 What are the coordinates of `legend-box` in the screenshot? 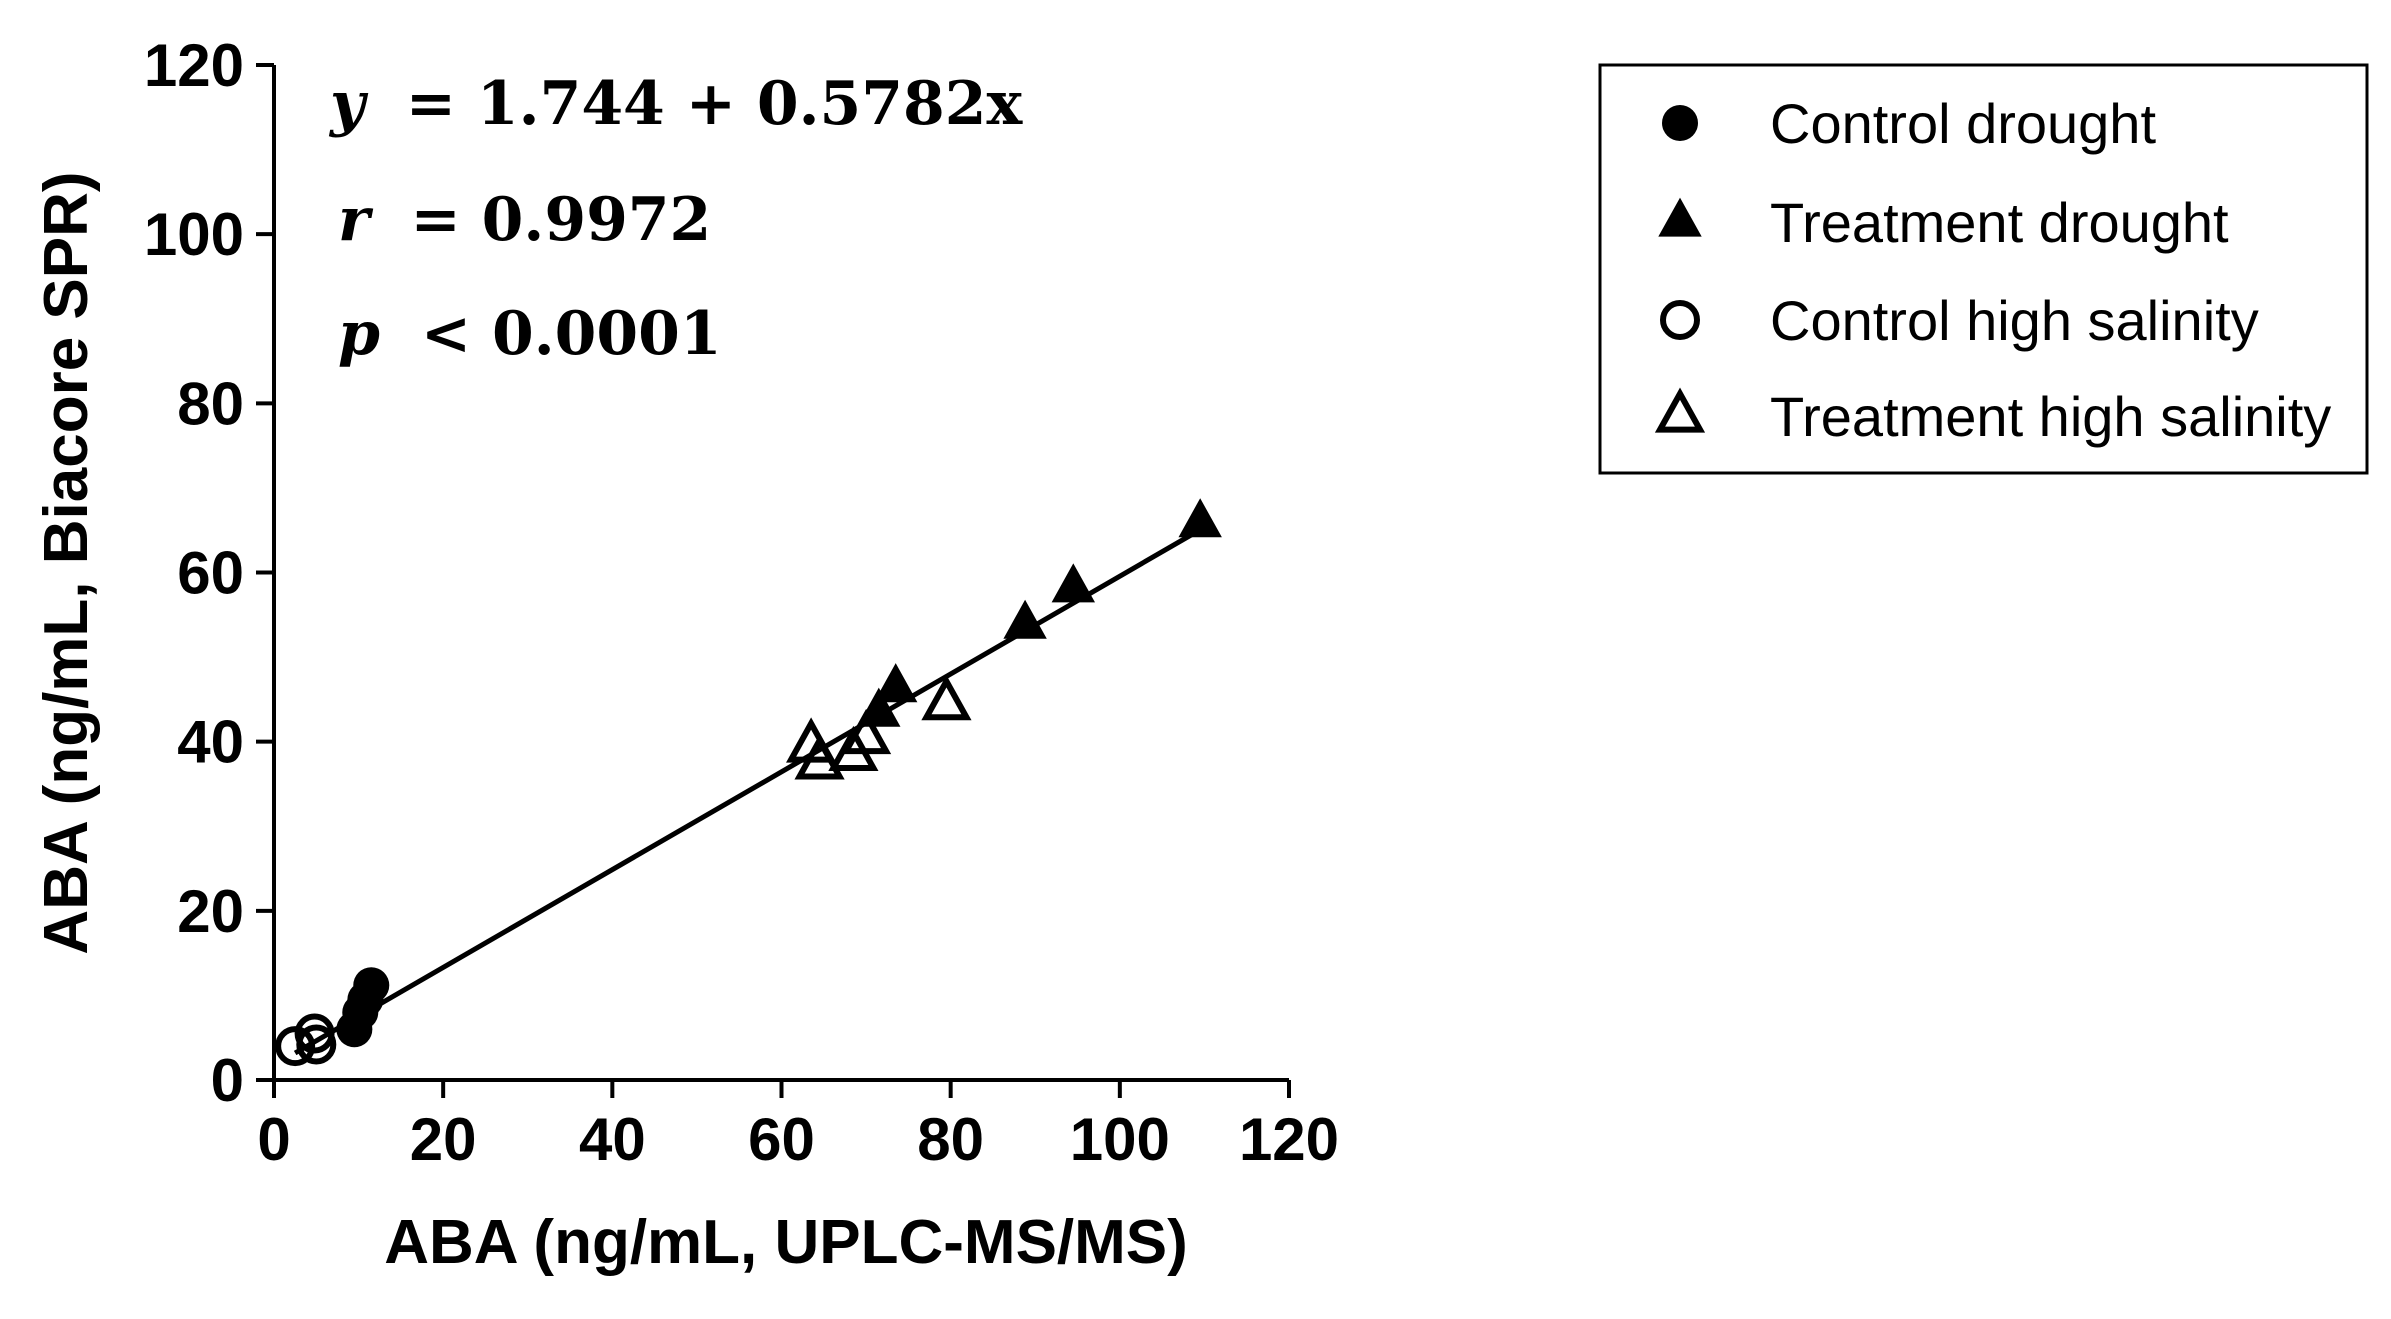 It's located at (1983, 269).